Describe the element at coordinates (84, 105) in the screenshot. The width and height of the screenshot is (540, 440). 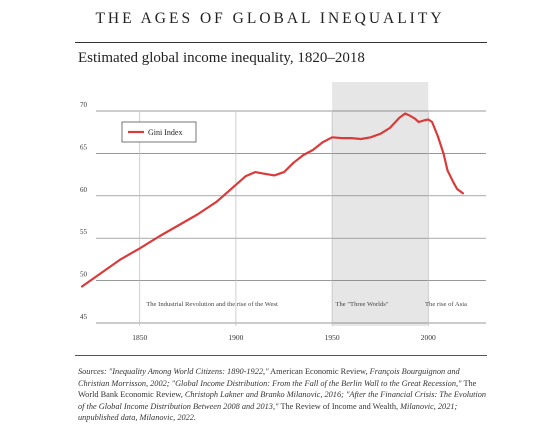
I see `y-tick-label: 70` at that location.